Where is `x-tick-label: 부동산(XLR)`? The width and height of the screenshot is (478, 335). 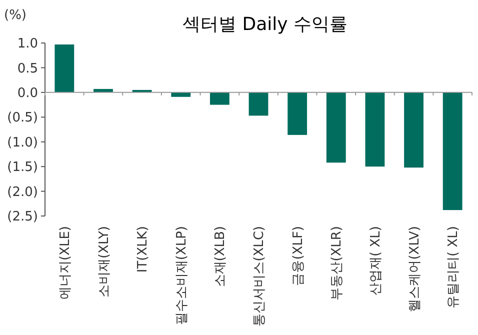 x-tick-label: 부동산(XLR) is located at coordinates (337, 263).